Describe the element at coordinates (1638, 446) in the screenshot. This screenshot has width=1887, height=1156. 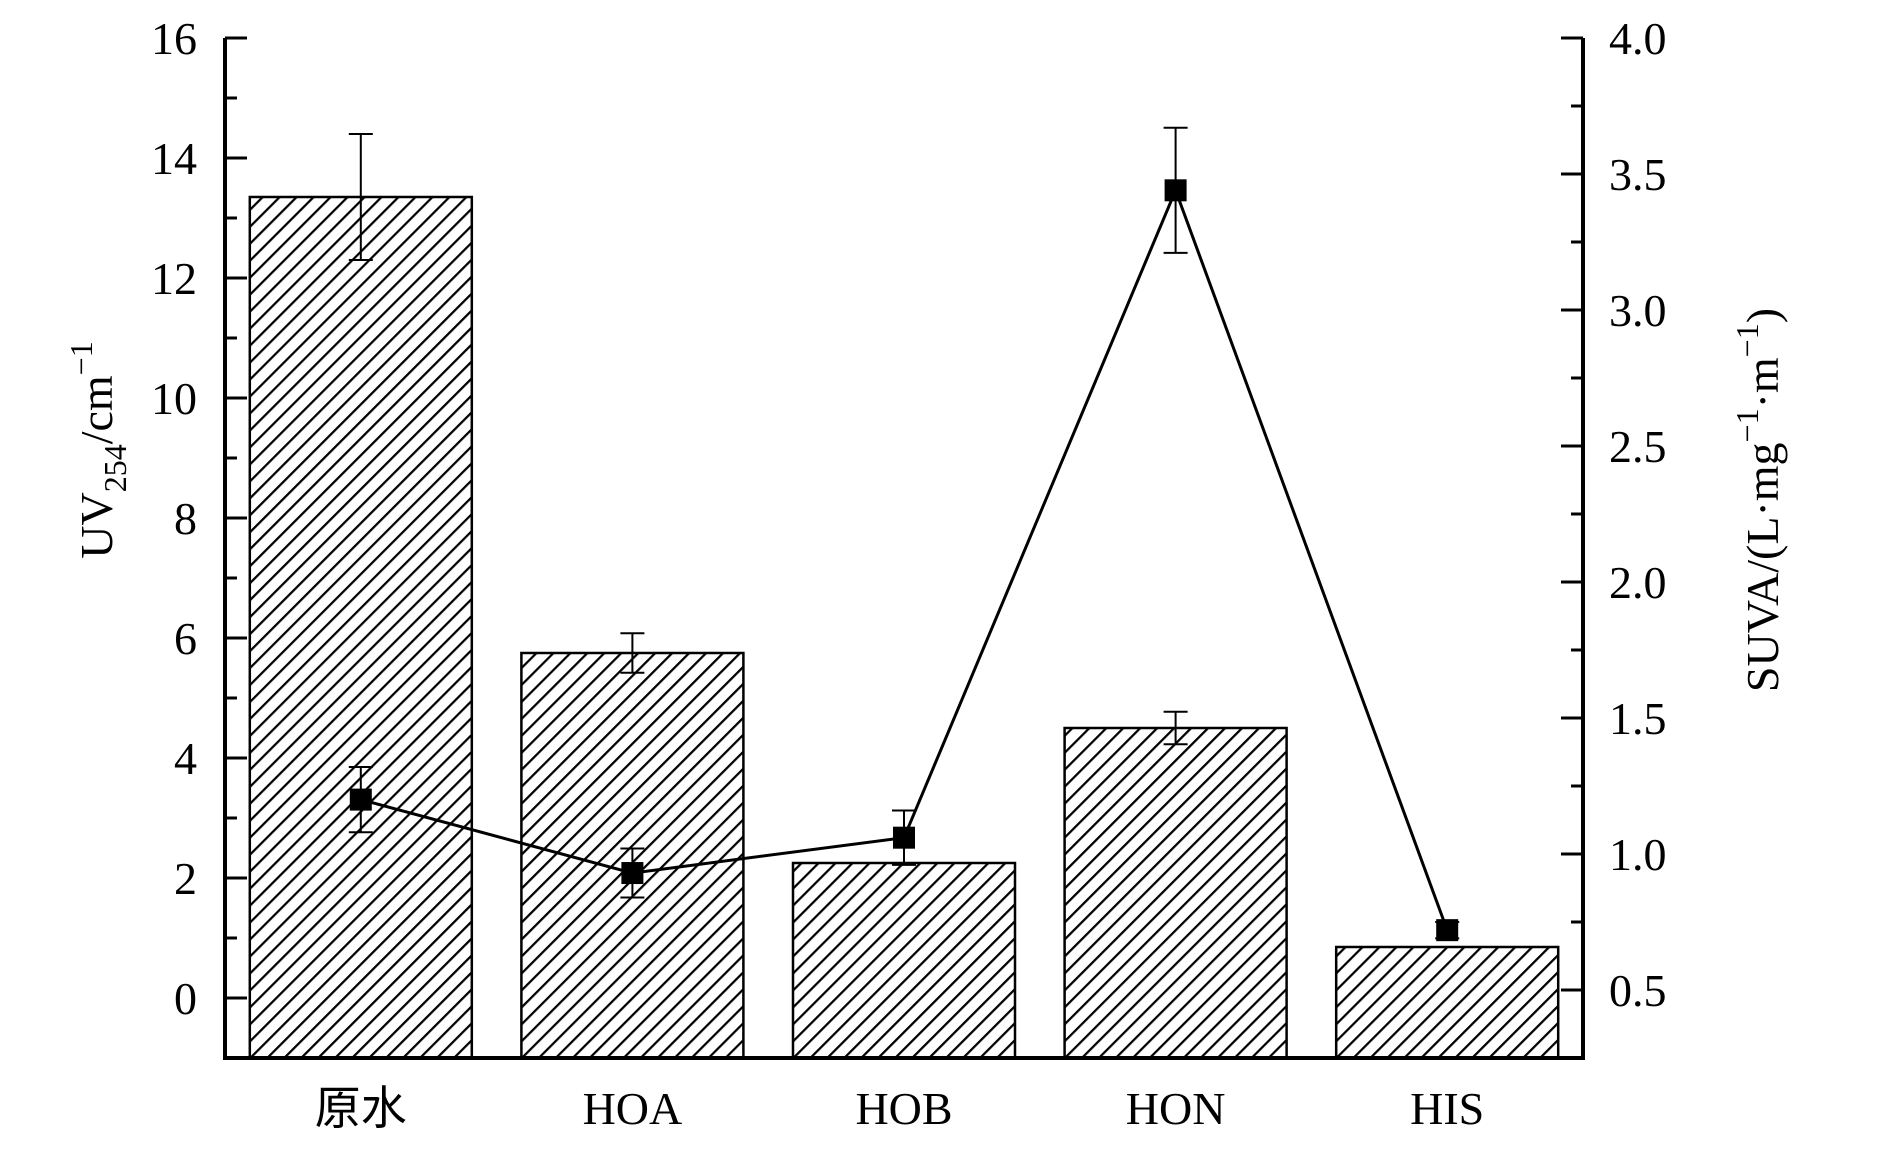
I see `right-tick-label-4: 2.5` at that location.